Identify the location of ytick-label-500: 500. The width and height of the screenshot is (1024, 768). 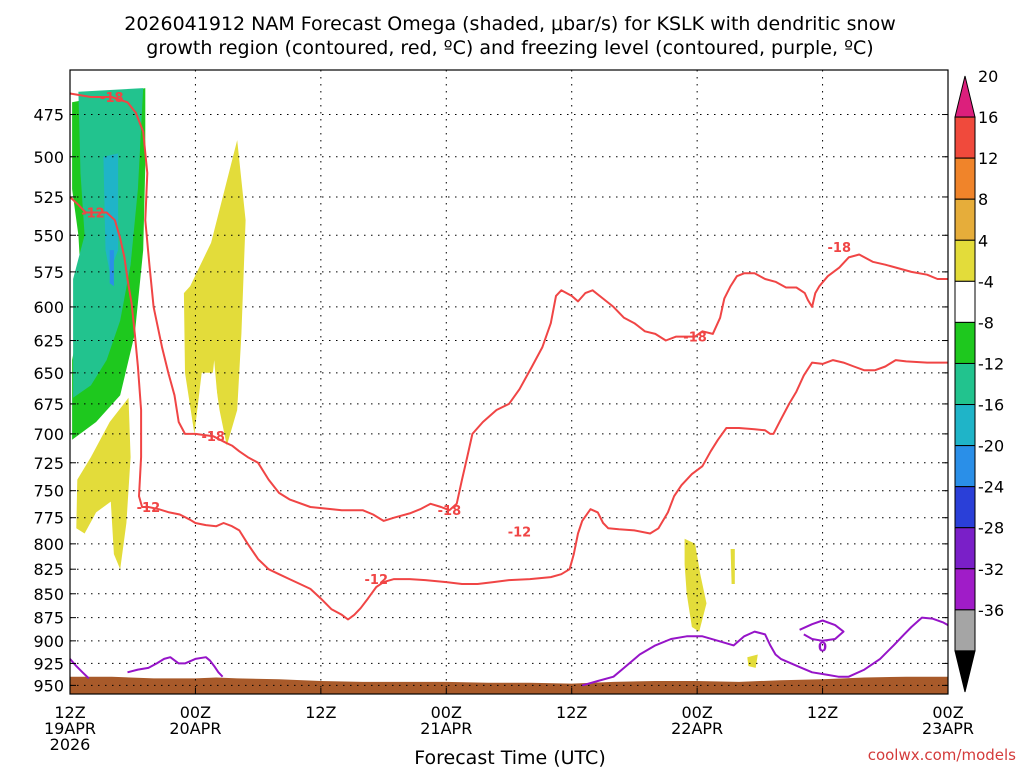
(48, 157).